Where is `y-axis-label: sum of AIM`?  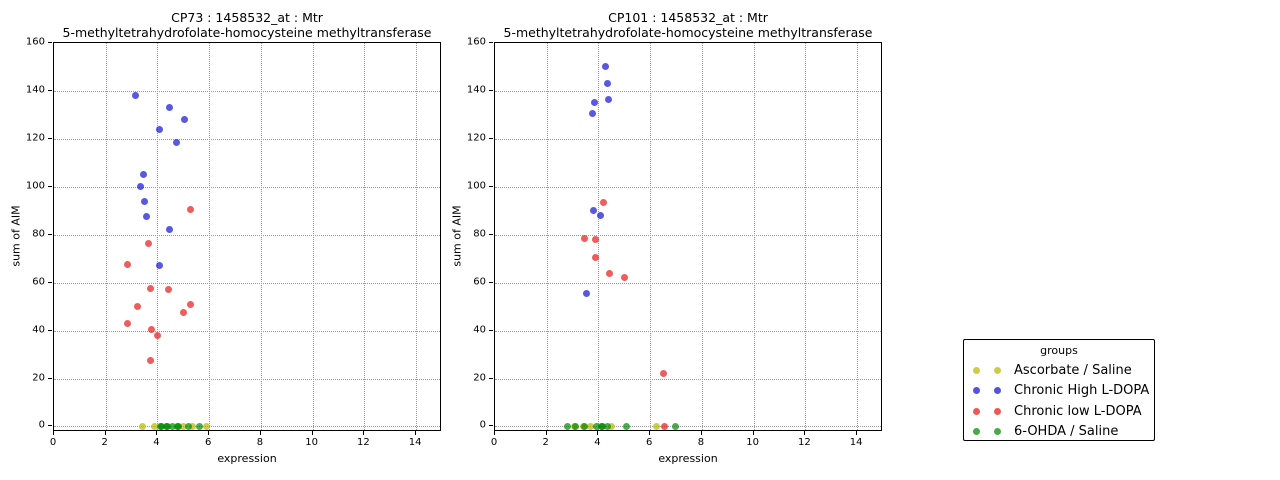
y-axis-label: sum of AIM is located at coordinates (457, 236).